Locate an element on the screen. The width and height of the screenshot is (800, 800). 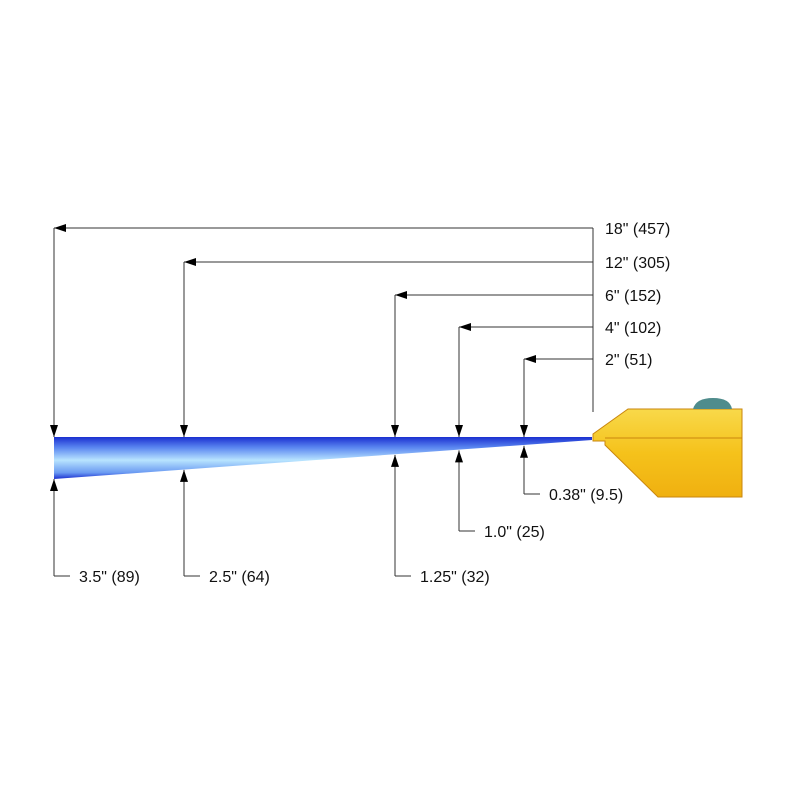
nozzle is located at coordinates (667, 448).